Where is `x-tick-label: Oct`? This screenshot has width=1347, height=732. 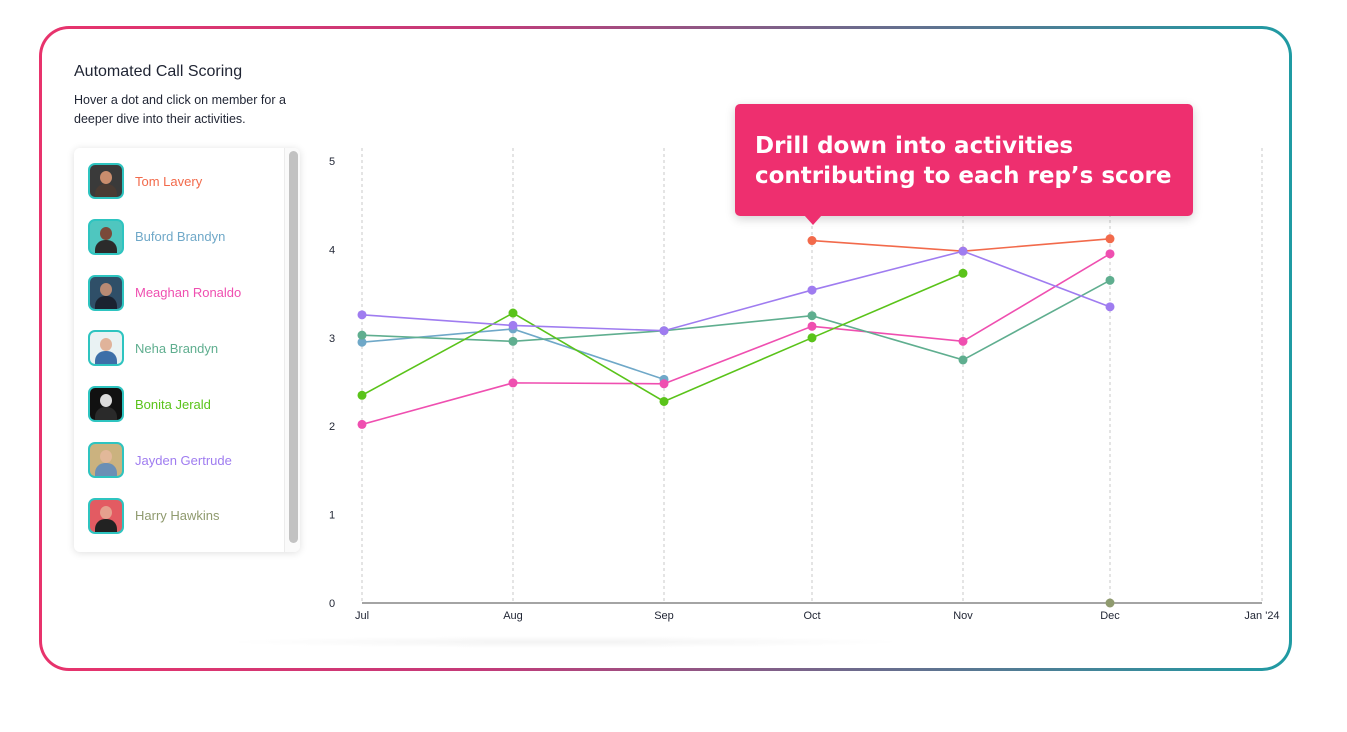 x-tick-label: Oct is located at coordinates (811, 616).